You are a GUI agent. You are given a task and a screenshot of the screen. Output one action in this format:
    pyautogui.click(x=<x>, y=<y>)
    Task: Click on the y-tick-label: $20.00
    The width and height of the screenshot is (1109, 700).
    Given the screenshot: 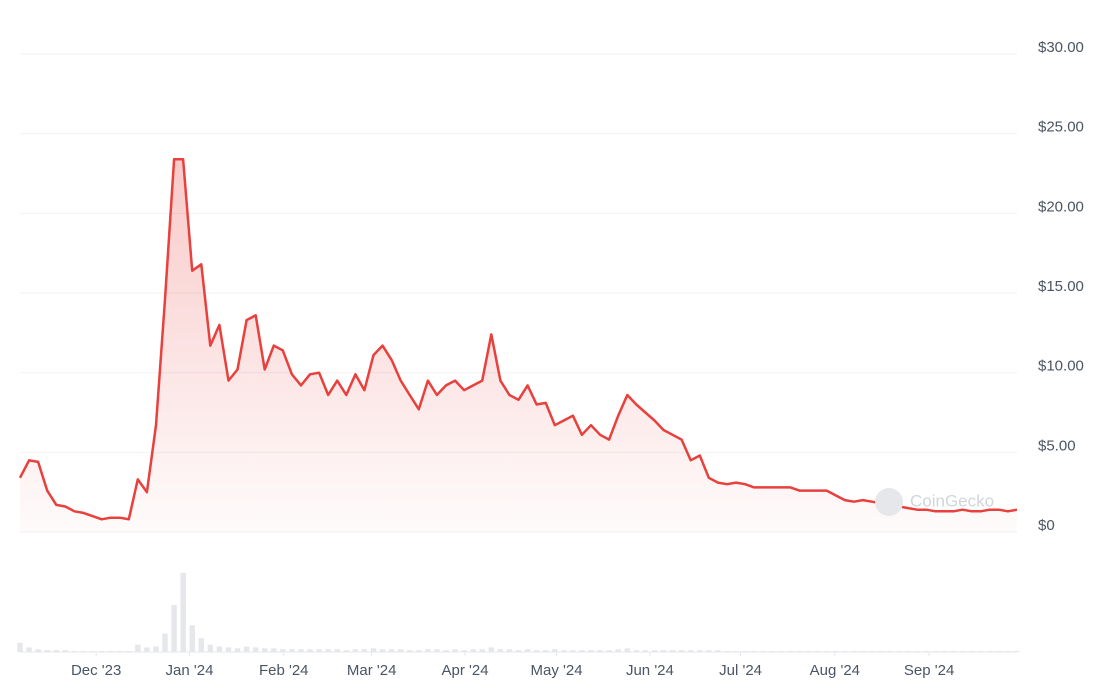 What is the action you would take?
    pyautogui.click(x=1061, y=206)
    